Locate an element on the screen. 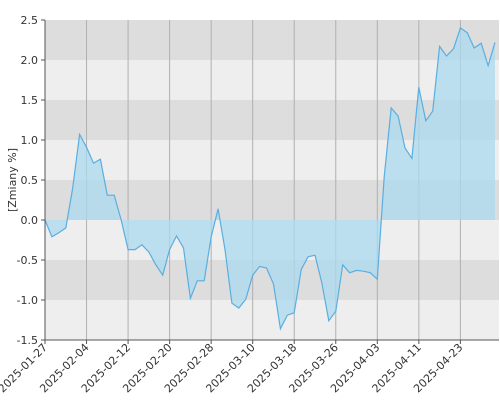 The height and width of the screenshot is (400, 500). y-tick-label: -0.5 is located at coordinates (27, 260).